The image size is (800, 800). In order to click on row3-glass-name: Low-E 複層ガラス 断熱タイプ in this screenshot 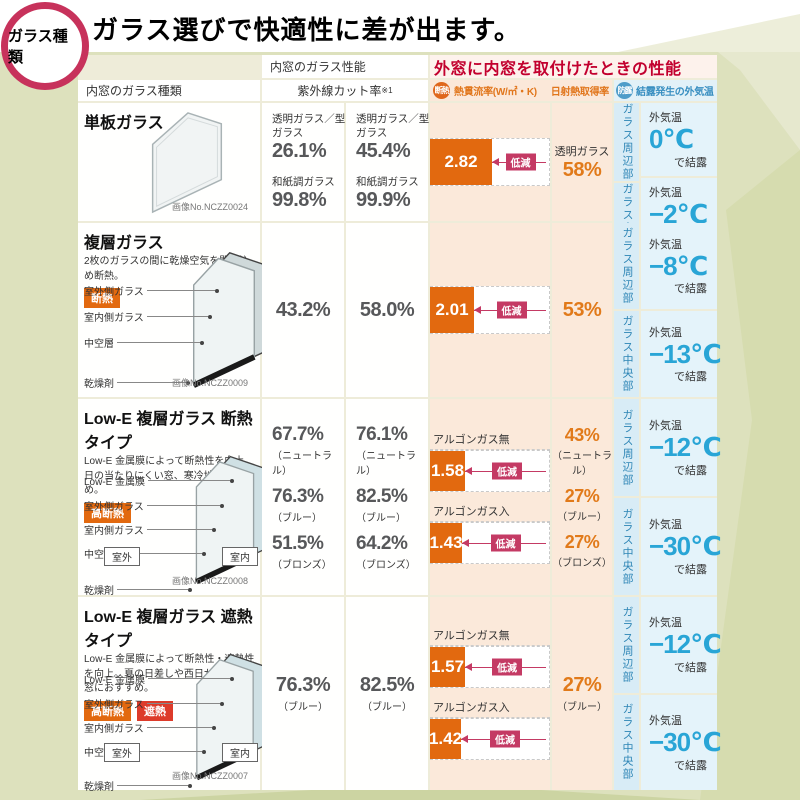, I will do `click(168, 431)`.